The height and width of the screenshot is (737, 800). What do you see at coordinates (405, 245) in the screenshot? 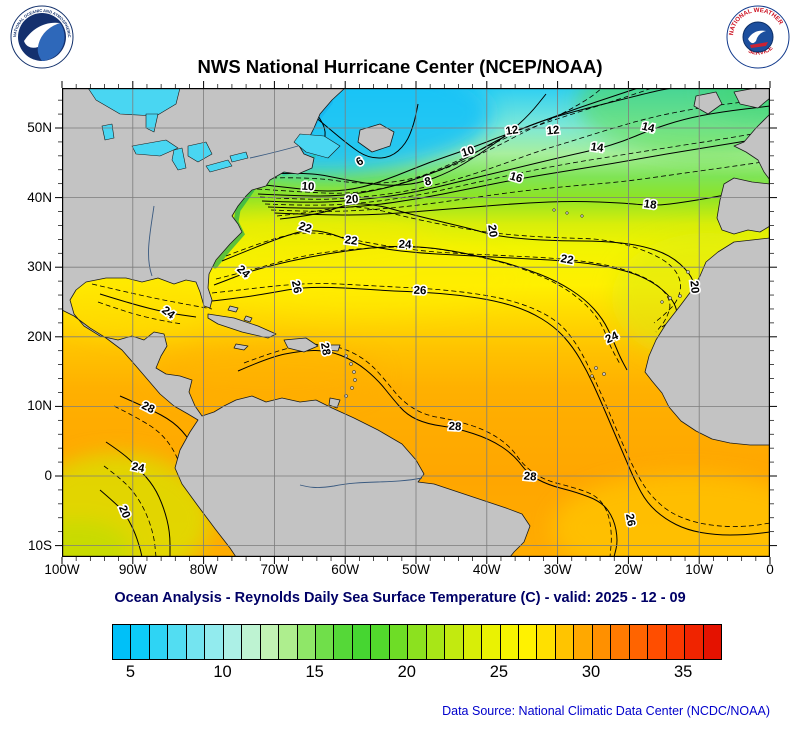
I see `contour-label-24: 24` at bounding box center [405, 245].